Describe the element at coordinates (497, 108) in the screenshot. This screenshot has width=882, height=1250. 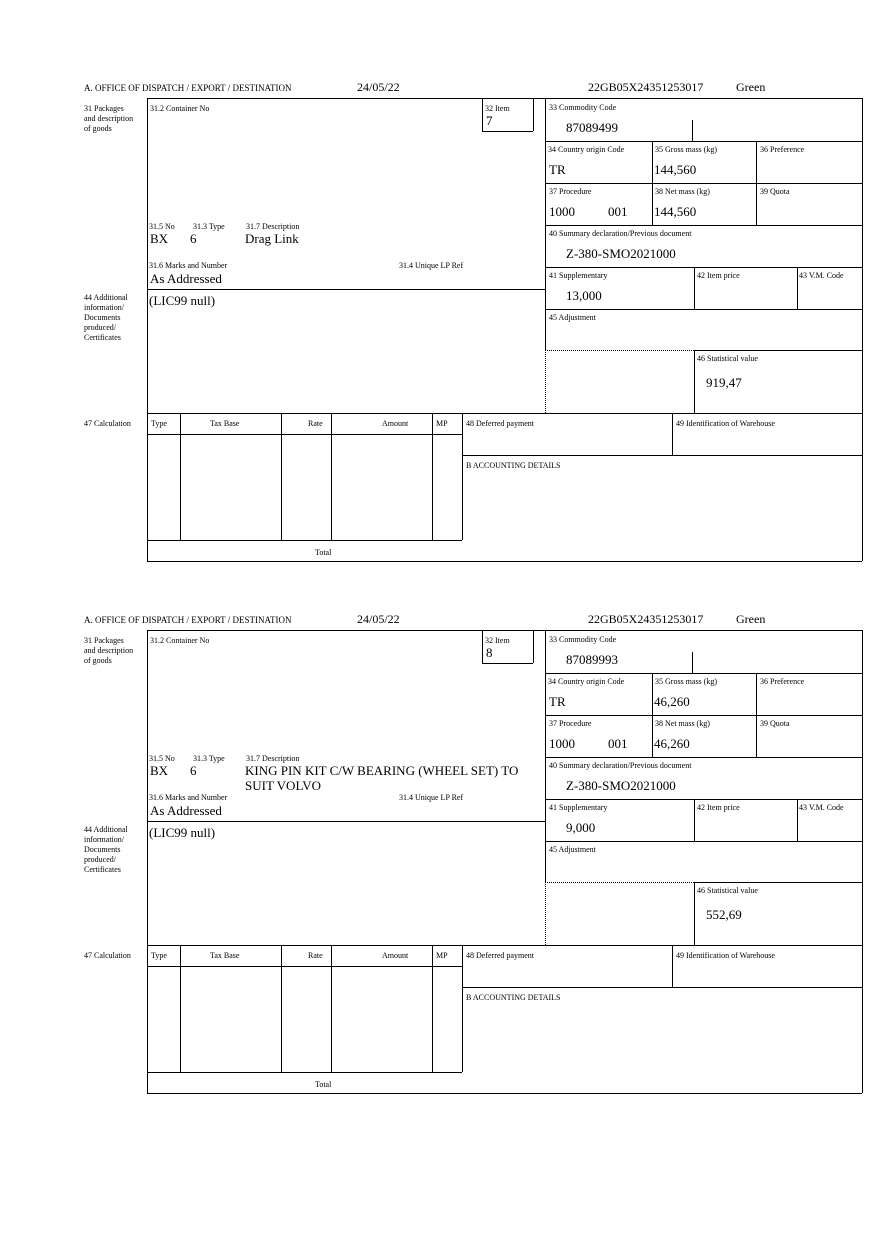
I see `item-label: 32 Item` at that location.